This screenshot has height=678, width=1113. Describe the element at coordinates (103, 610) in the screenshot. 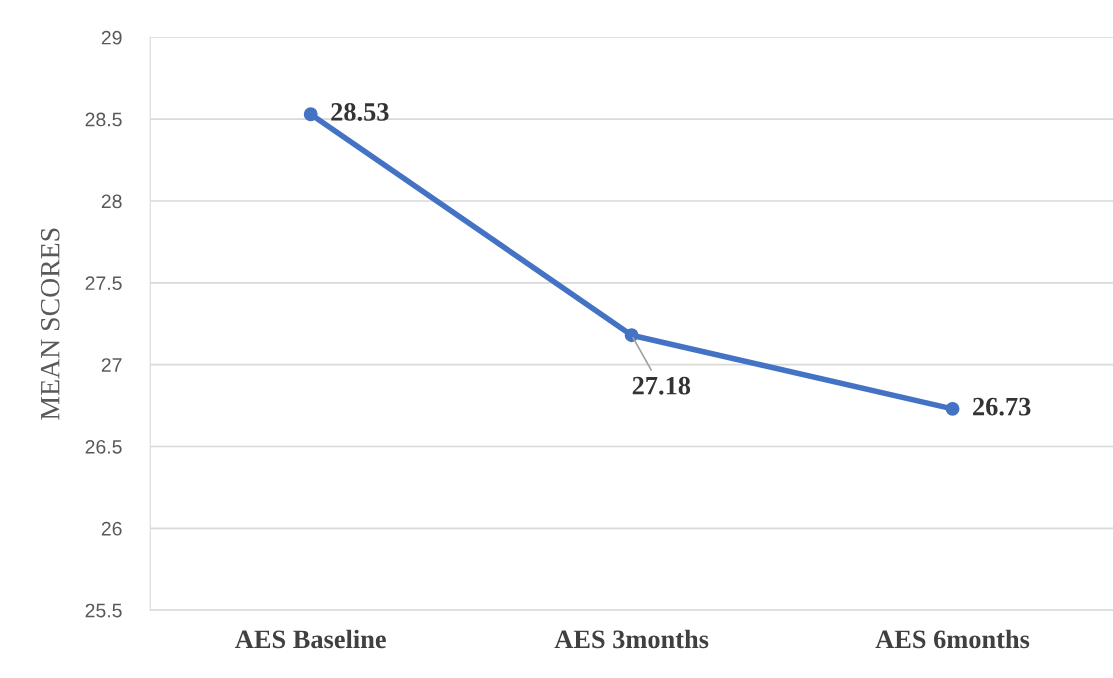

I see `y-tick-label: 25.5` at that location.